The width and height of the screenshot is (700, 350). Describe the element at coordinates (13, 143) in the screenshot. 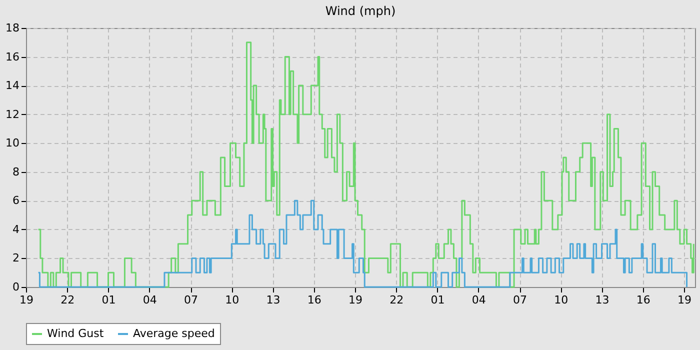

I see `y-tick-label: 10` at that location.